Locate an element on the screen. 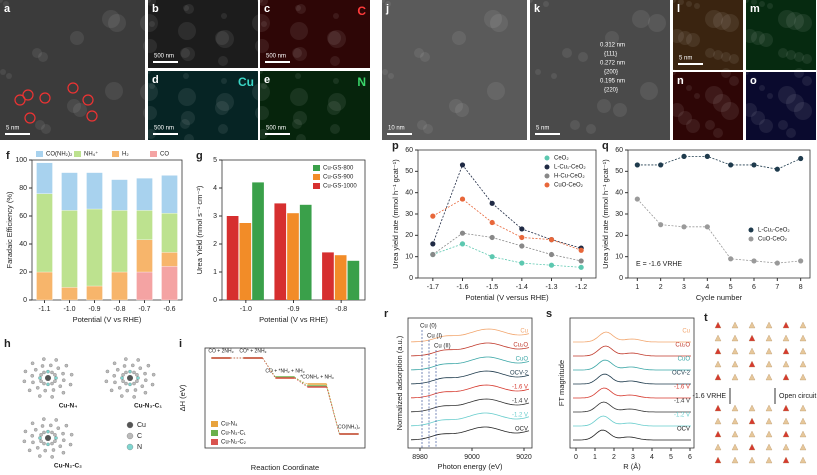 The width and height of the screenshot is (817, 475). panel-letter: h is located at coordinates (7, 344).